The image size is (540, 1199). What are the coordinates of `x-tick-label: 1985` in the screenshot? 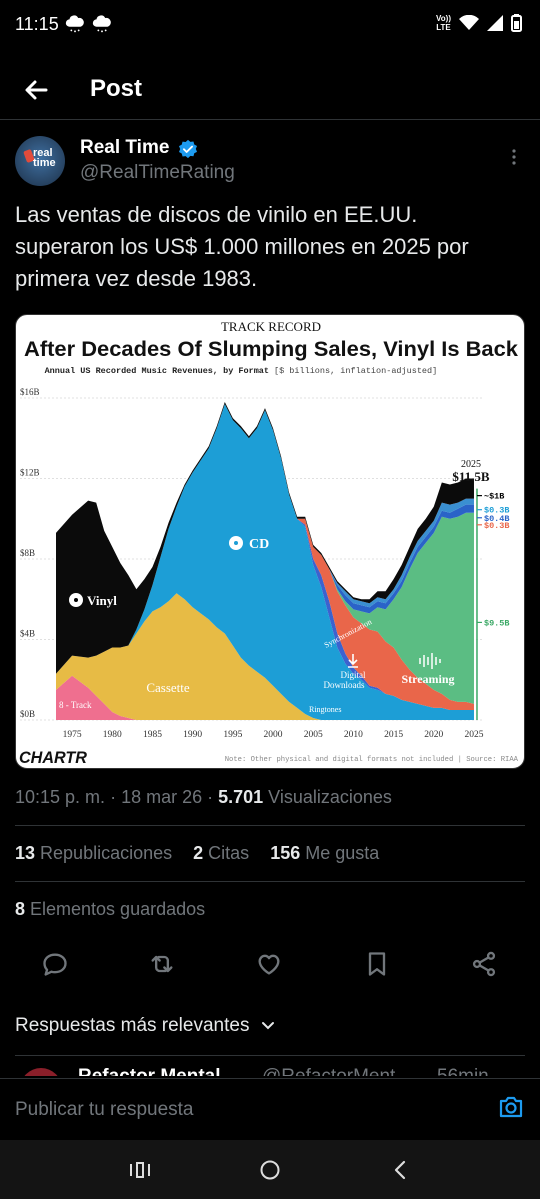 It's located at (152, 735).